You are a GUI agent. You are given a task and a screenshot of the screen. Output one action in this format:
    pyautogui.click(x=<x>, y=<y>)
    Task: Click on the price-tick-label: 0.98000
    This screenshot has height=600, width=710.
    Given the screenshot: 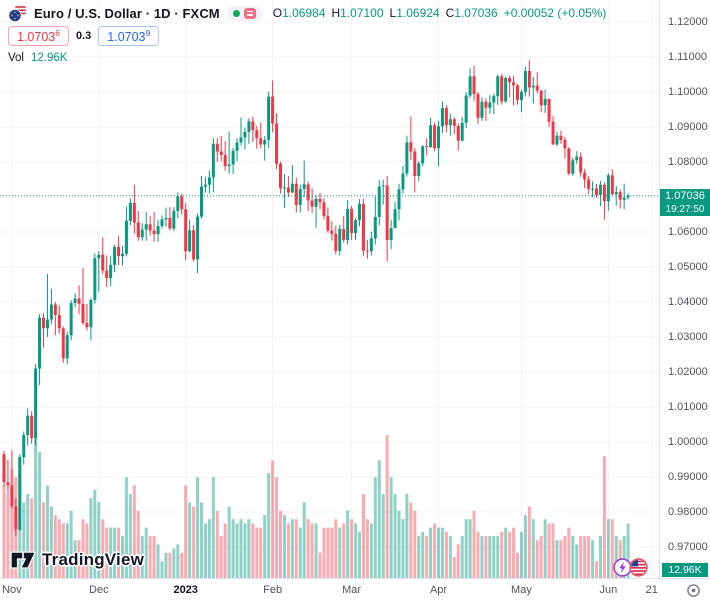 What is the action you would take?
    pyautogui.click(x=688, y=512)
    